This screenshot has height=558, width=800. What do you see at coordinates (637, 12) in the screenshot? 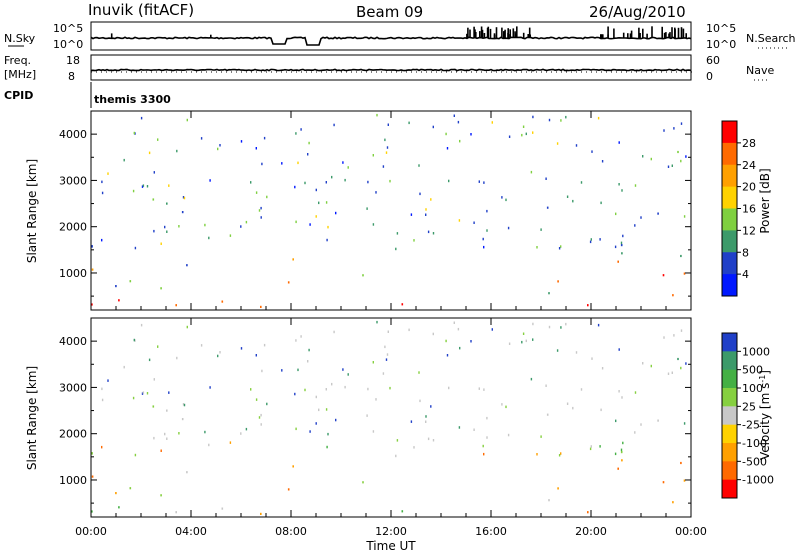
I see `date-title: 26/Aug/2010` at bounding box center [637, 12].